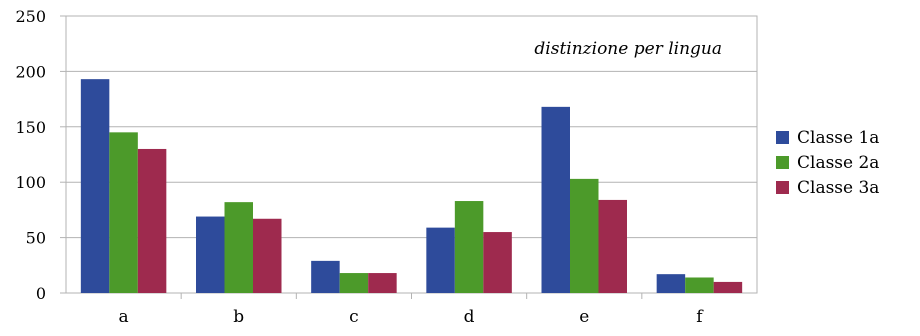  I want to click on y-tick-label: 250, so click(30, 16).